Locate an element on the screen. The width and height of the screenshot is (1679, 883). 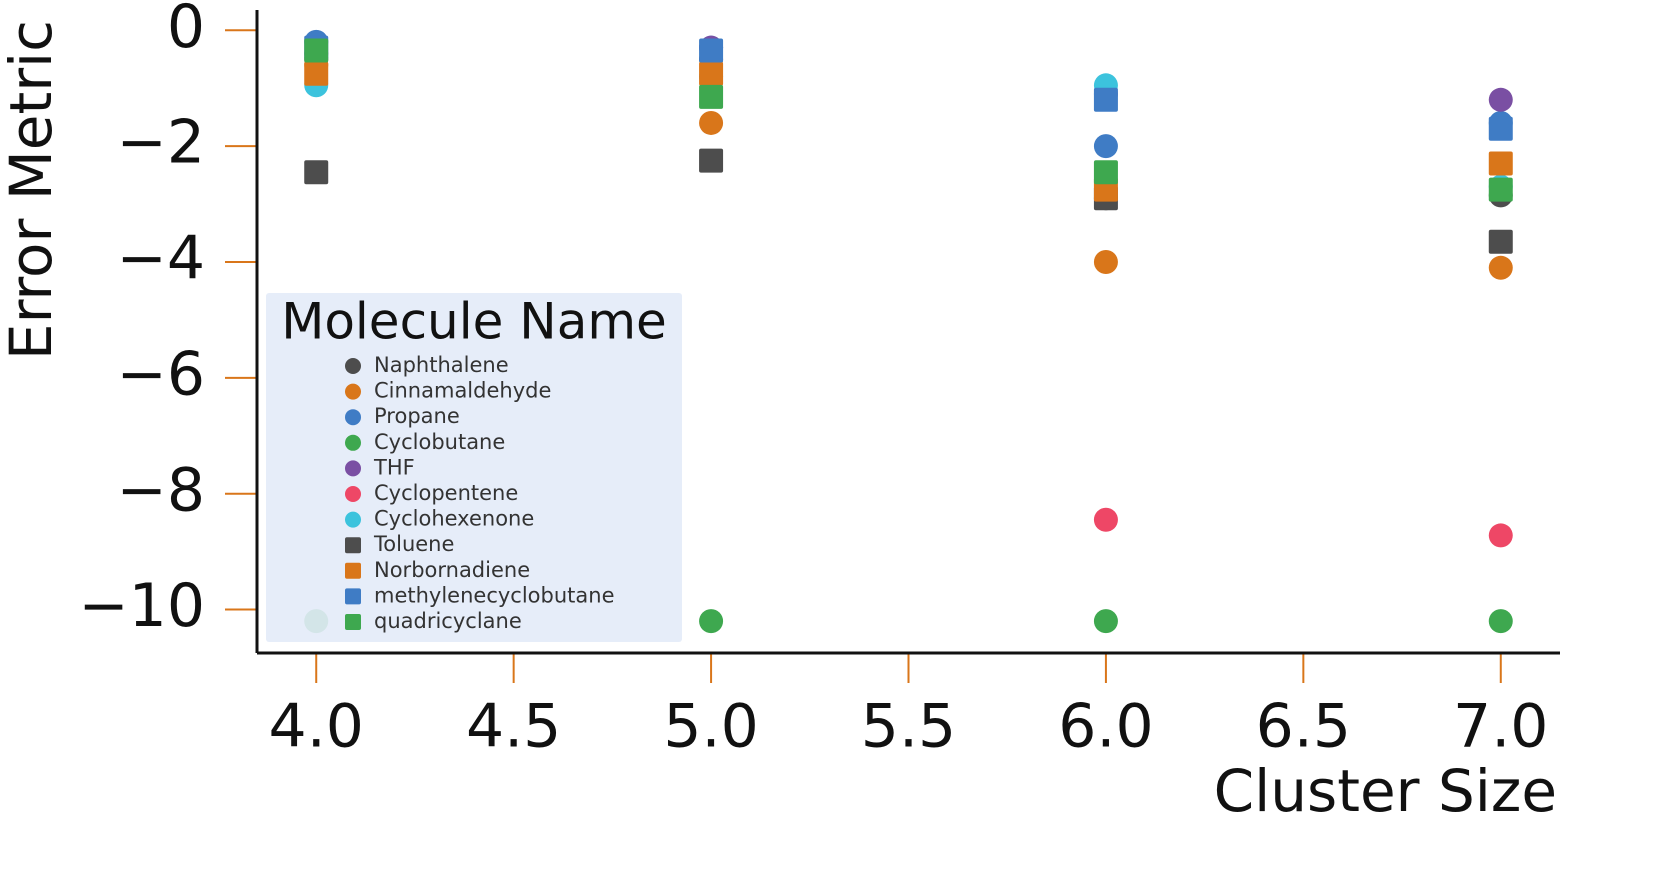
x-tick-label: 5.0 is located at coordinates (710, 727).